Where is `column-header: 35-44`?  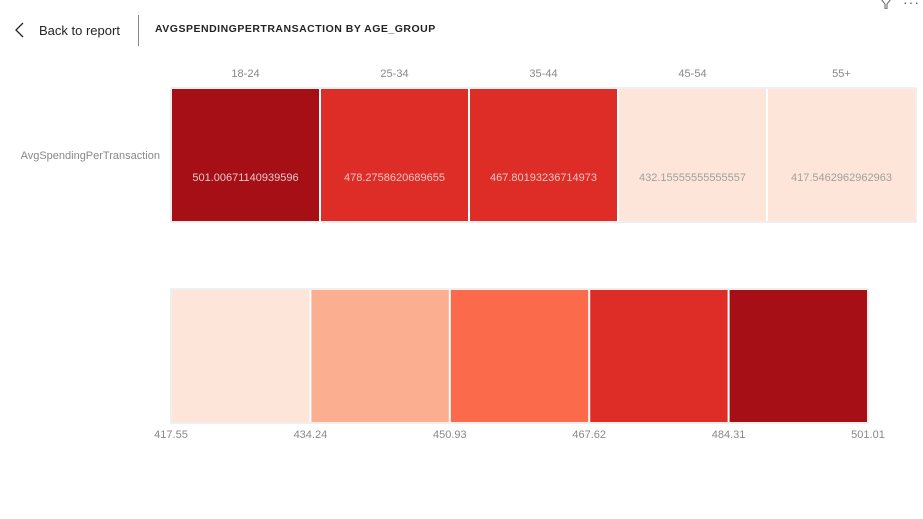 column-header: 35-44 is located at coordinates (543, 74).